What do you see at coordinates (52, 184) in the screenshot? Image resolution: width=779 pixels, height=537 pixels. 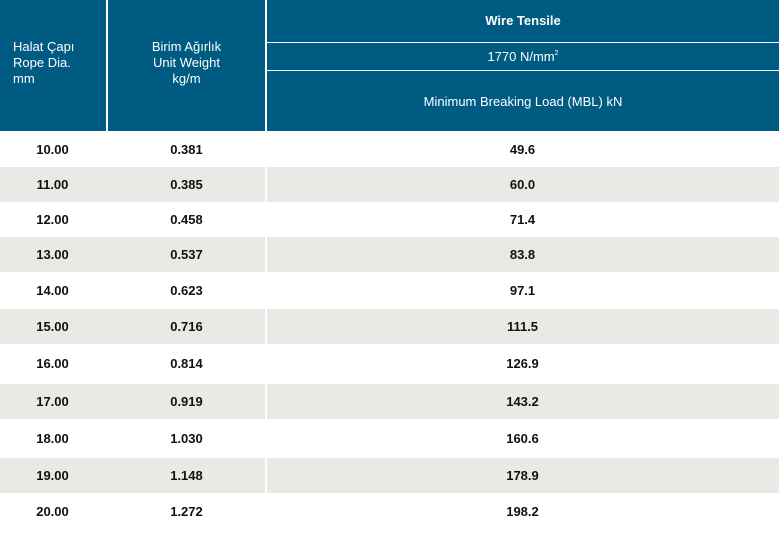 I see `cell-rope-diameter: 11.00` at bounding box center [52, 184].